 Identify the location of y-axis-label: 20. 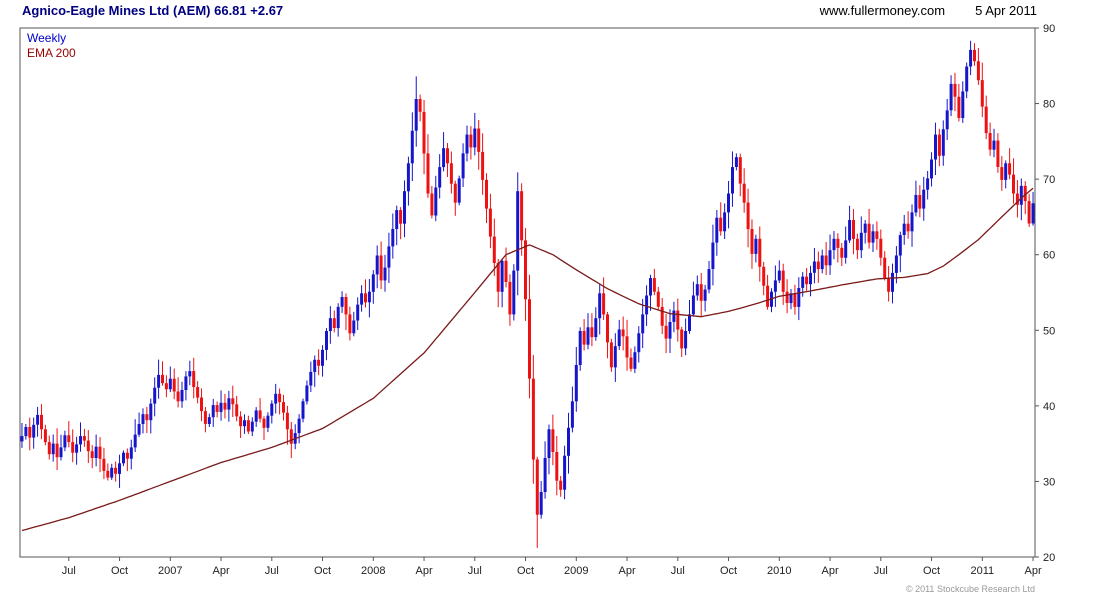
(1049, 558).